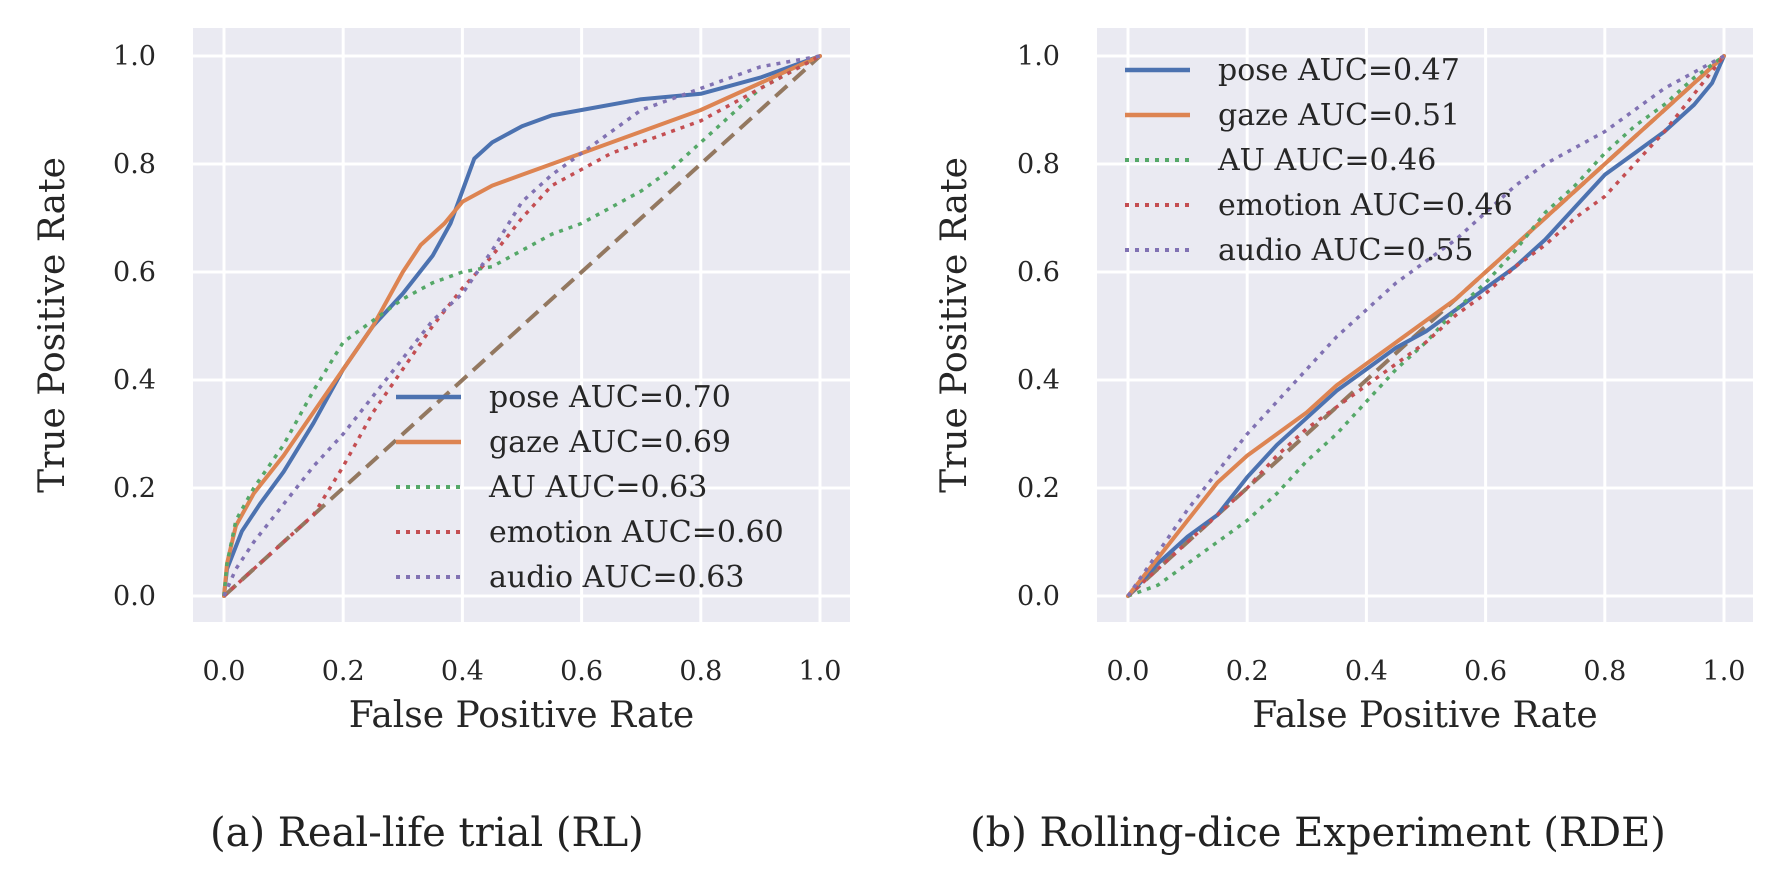  Describe the element at coordinates (427, 833) in the screenshot. I see `caption-real-life-trial: (a) Real-life trial (RL)` at that location.